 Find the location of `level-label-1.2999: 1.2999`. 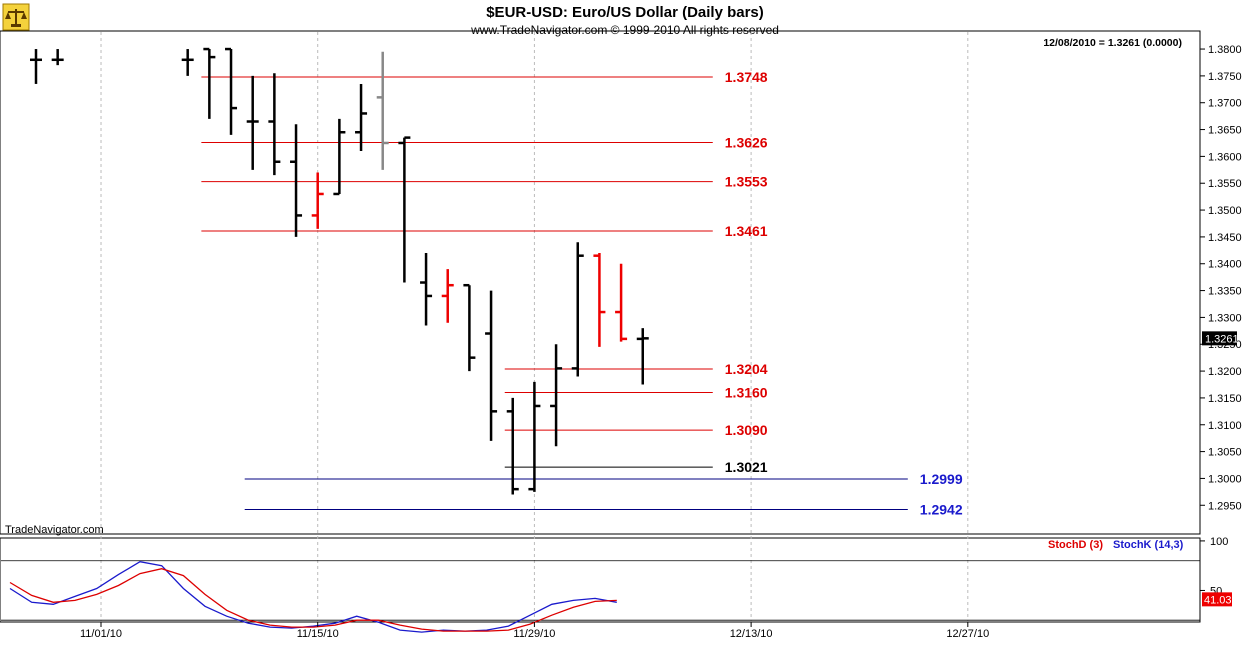

level-label-1.2999: 1.2999 is located at coordinates (941, 479).